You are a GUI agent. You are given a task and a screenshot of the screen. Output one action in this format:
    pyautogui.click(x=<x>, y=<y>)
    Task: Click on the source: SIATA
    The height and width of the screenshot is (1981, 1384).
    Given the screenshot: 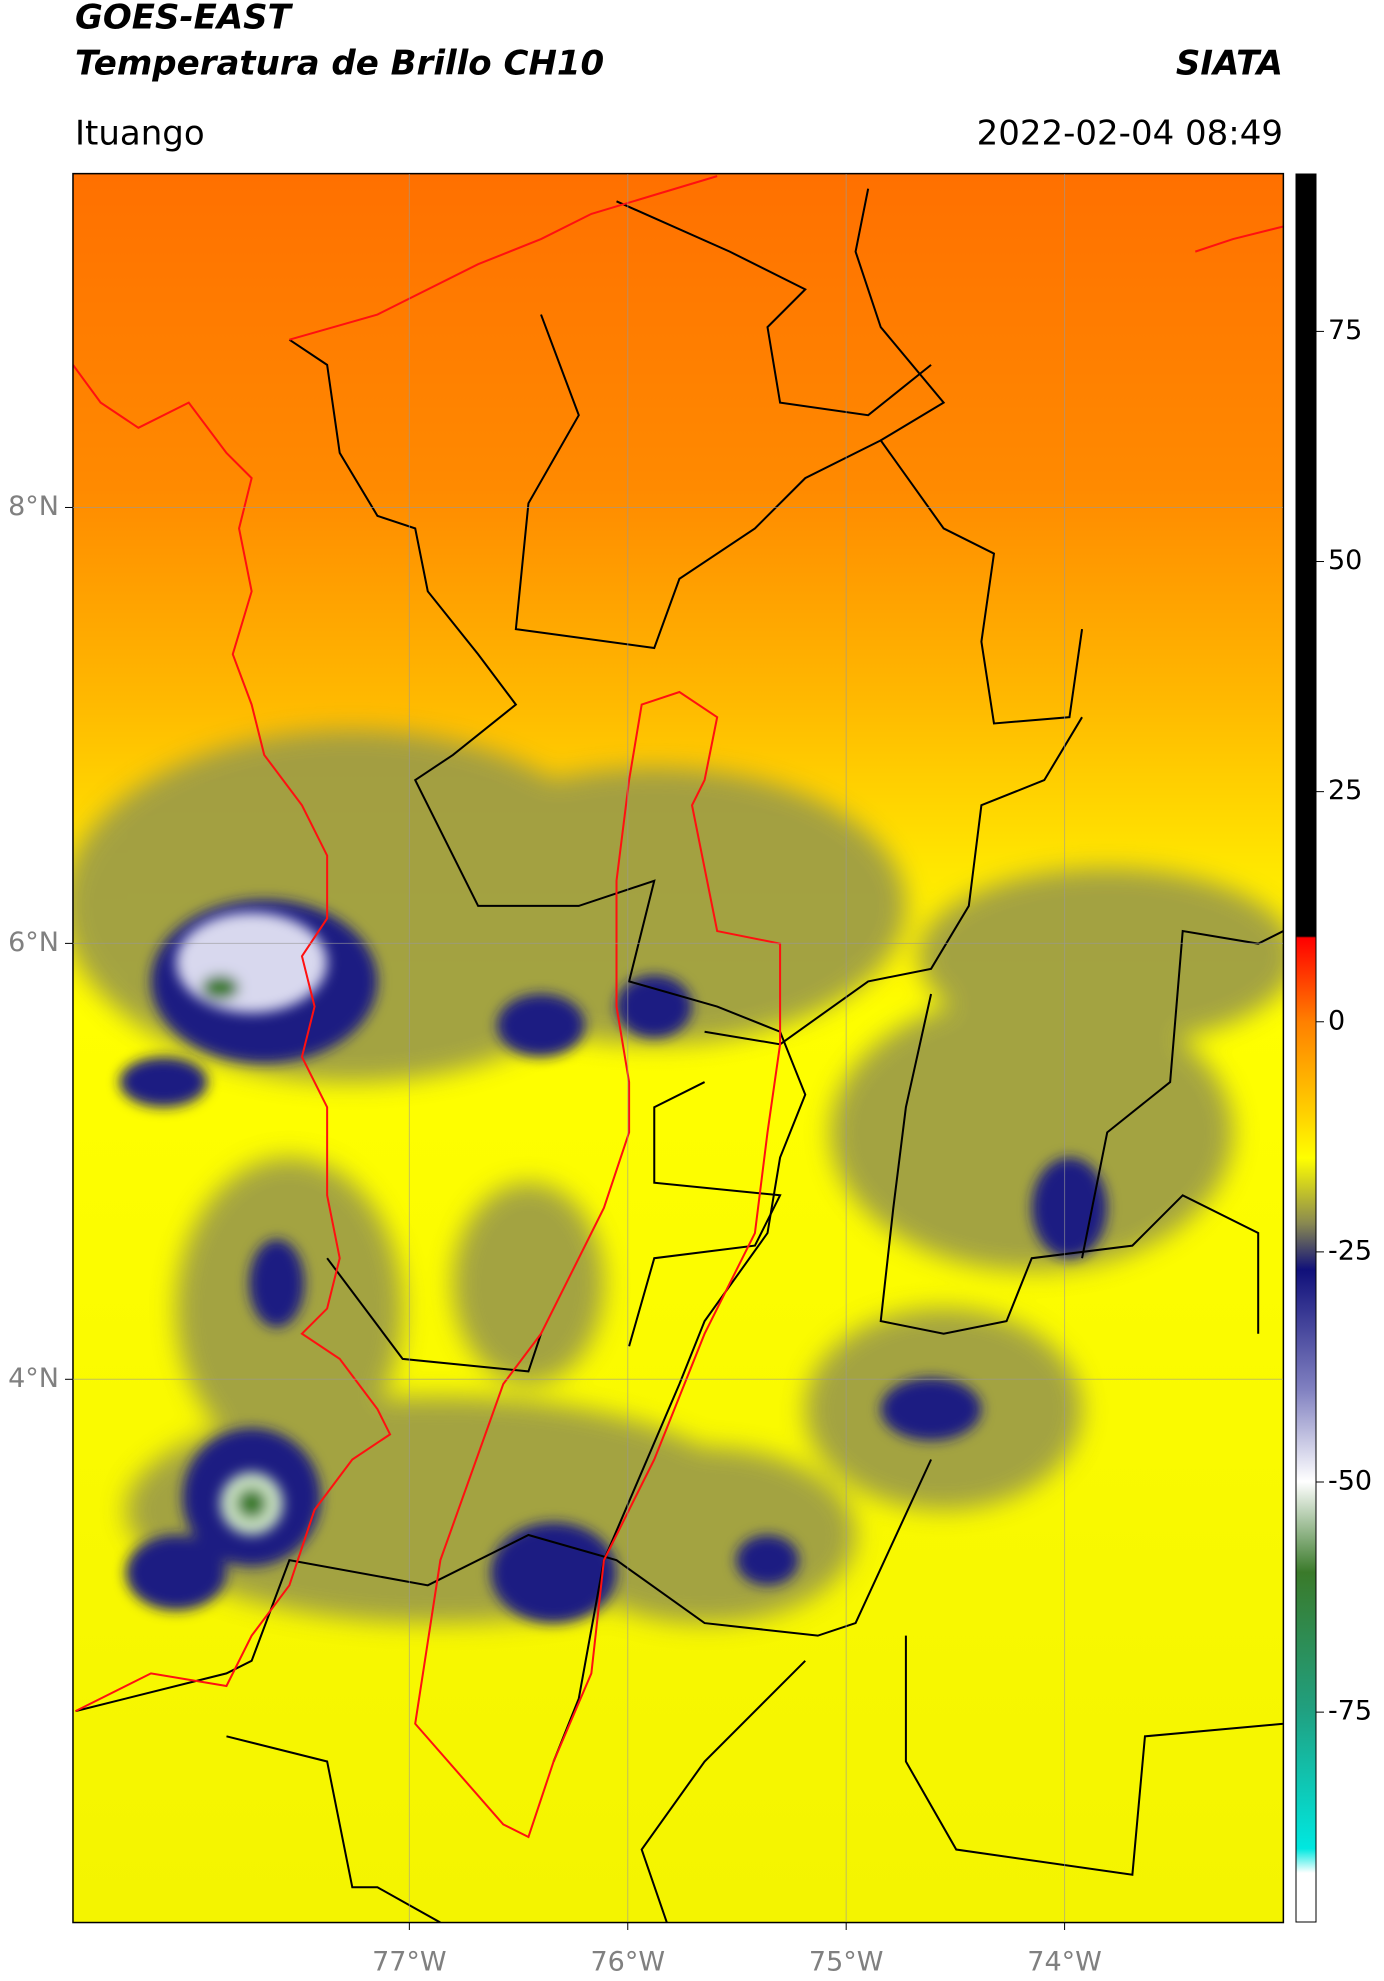 What is the action you would take?
    pyautogui.click(x=1229, y=64)
    